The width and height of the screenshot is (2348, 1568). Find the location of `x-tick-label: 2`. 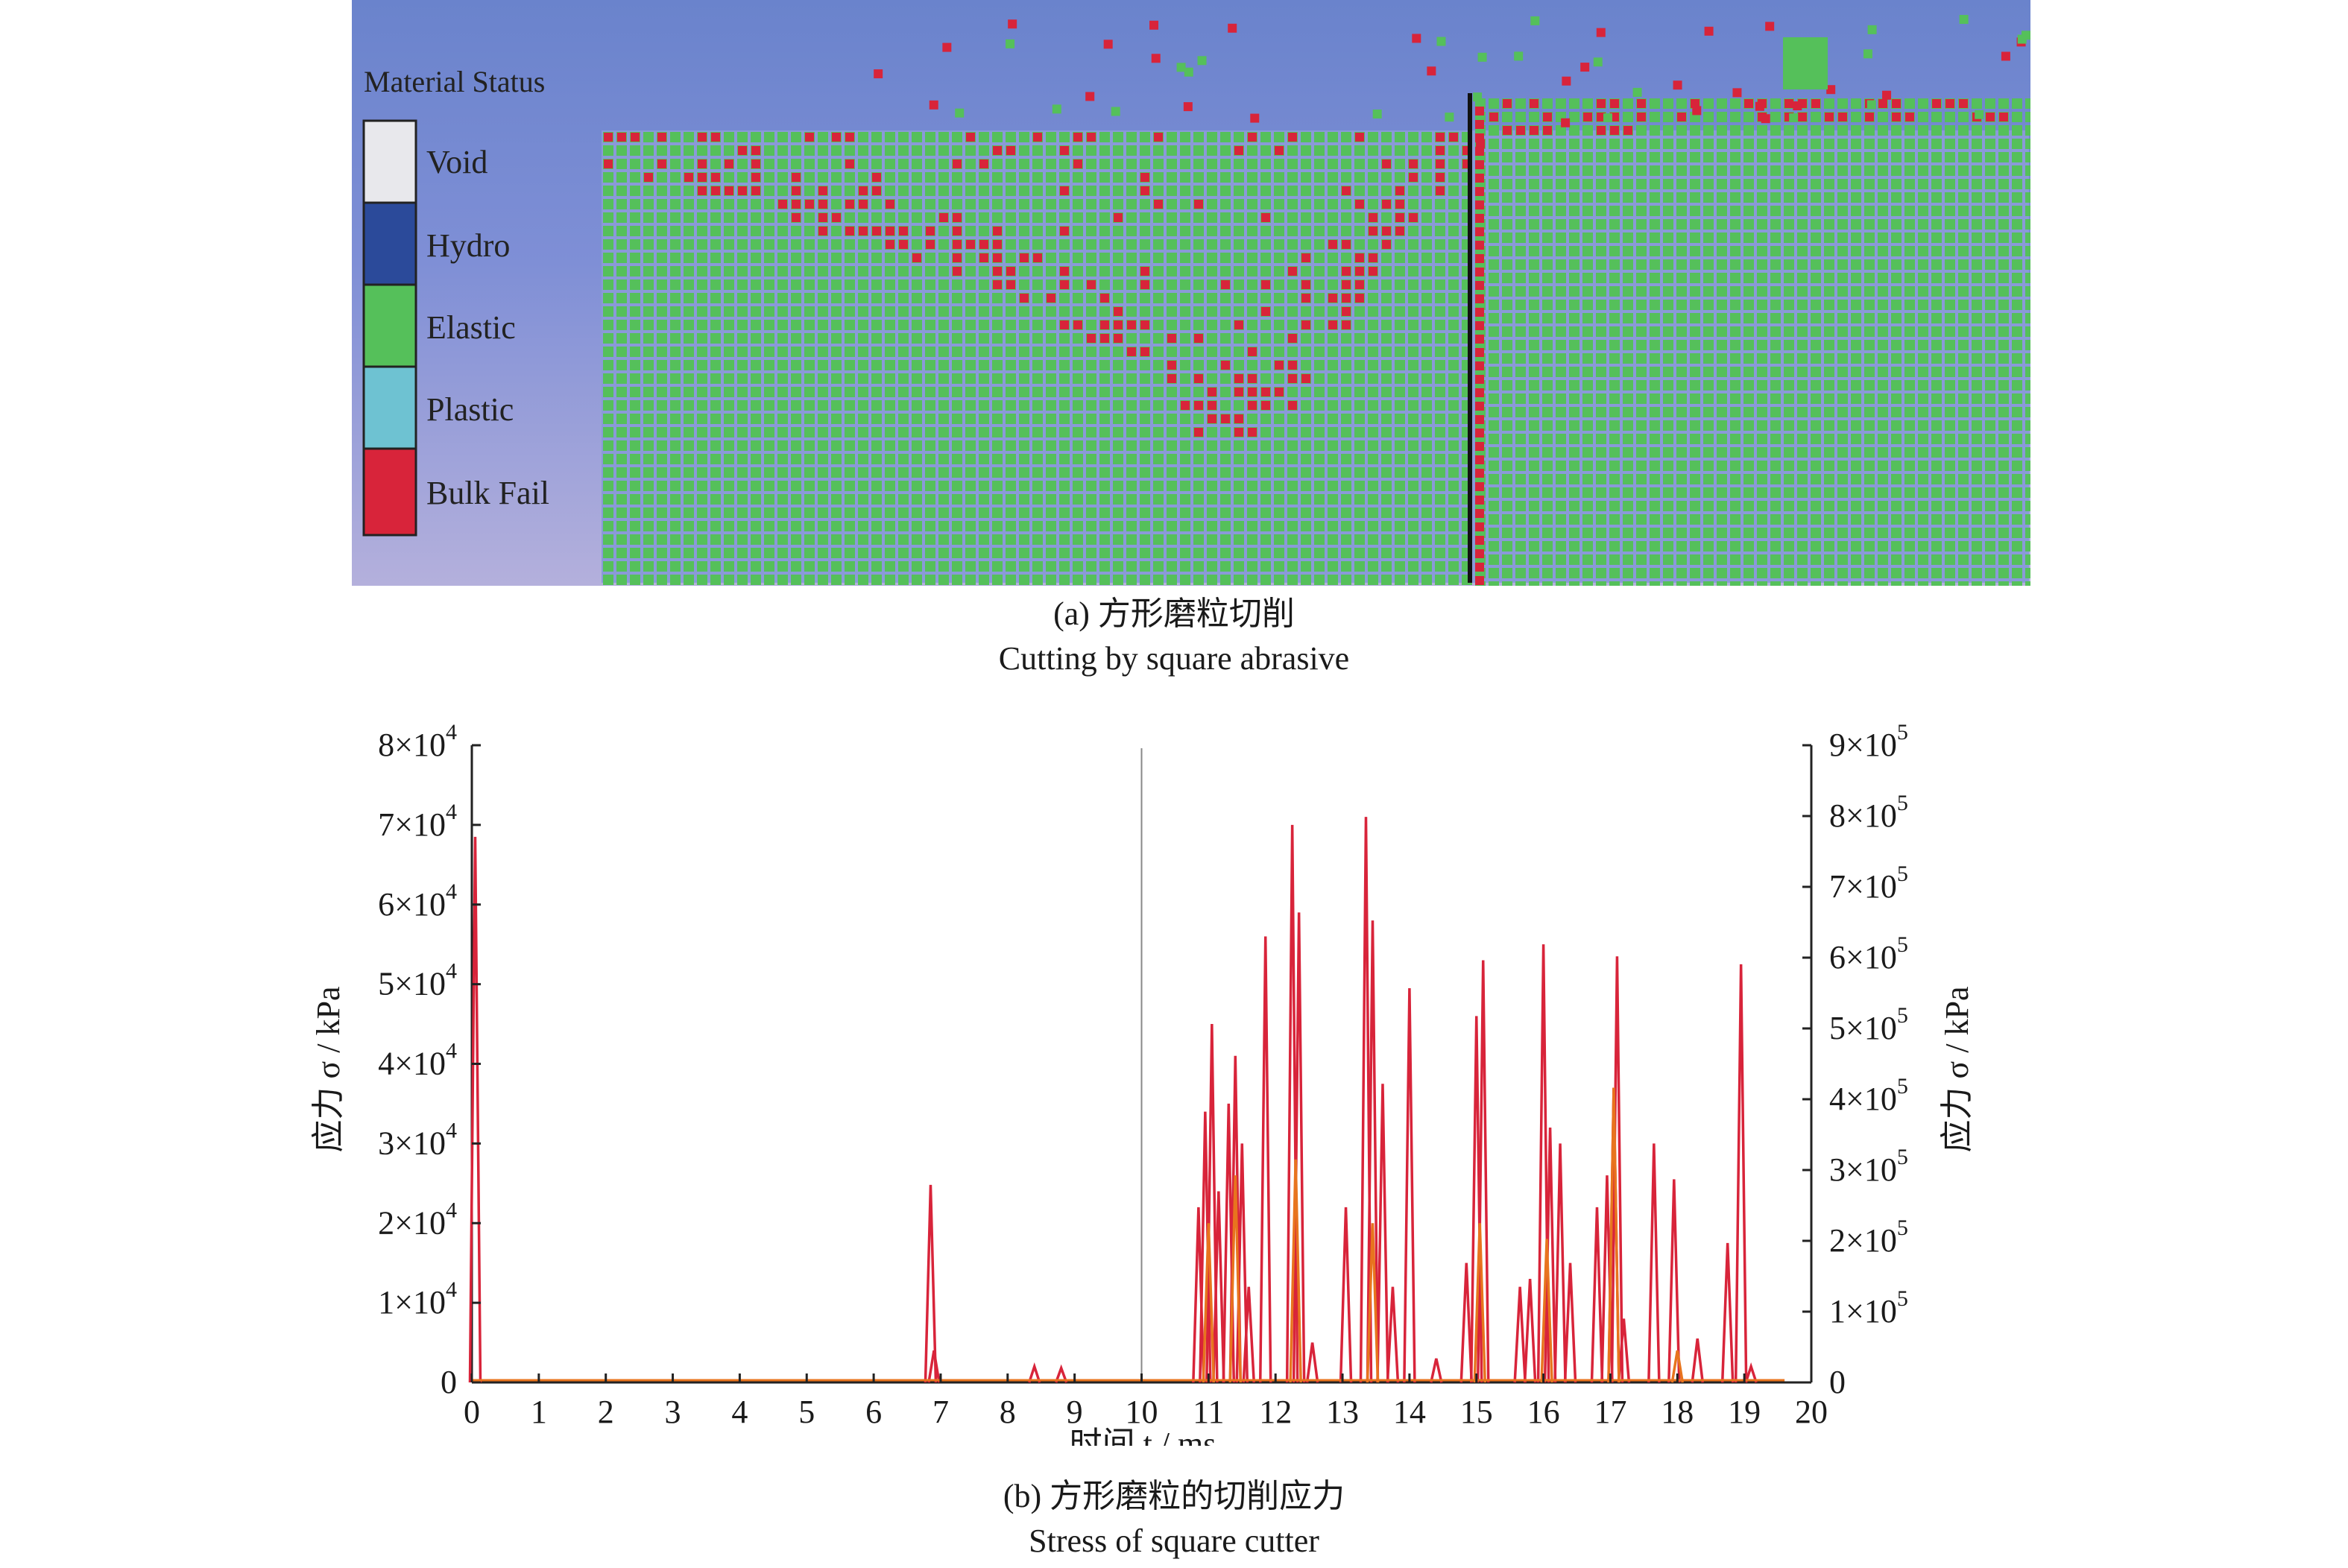

x-tick-label: 2 is located at coordinates (606, 1412).